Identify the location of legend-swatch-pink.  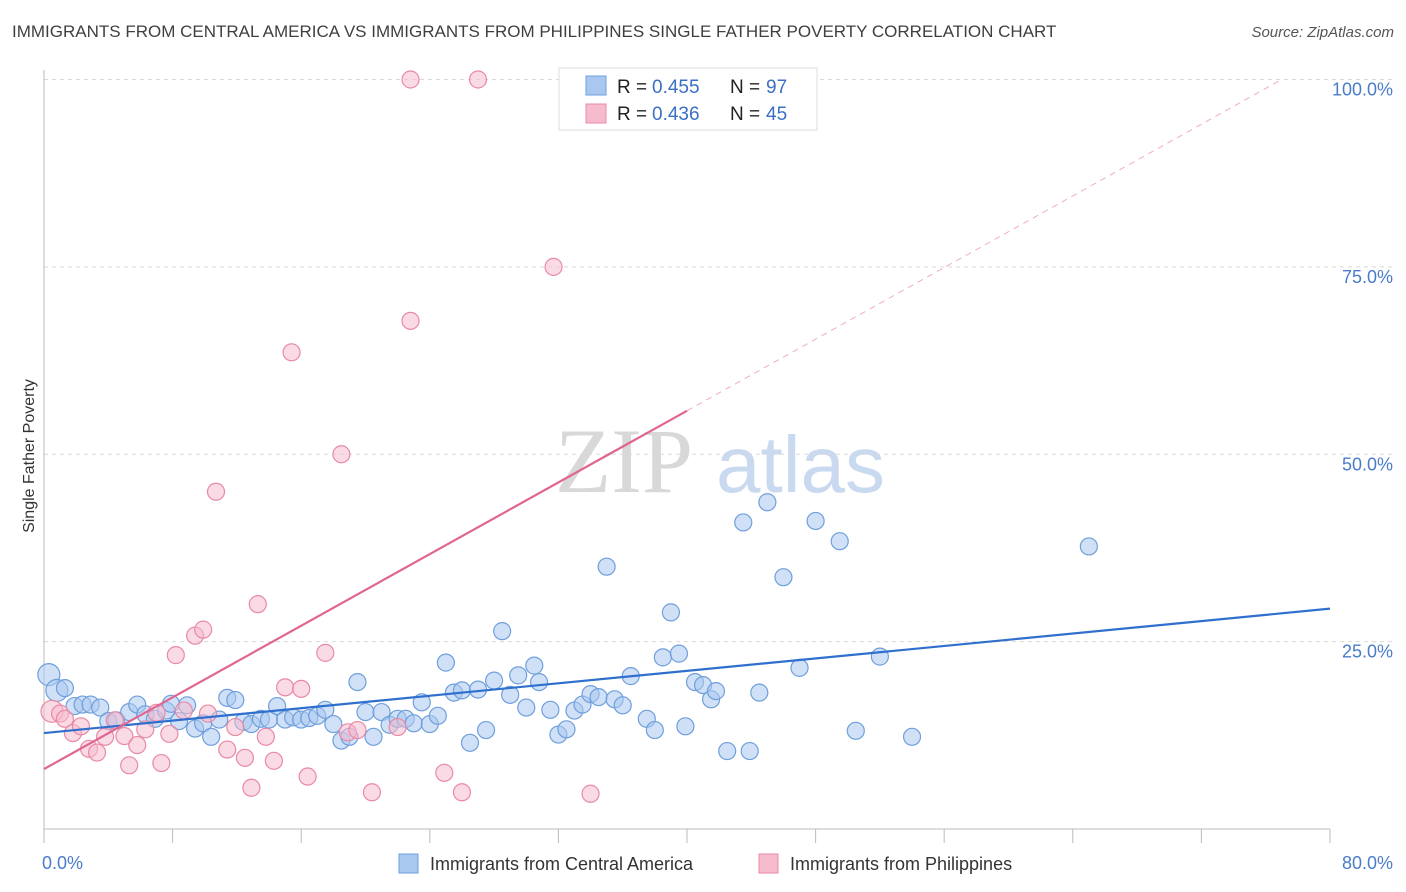
(596, 113).